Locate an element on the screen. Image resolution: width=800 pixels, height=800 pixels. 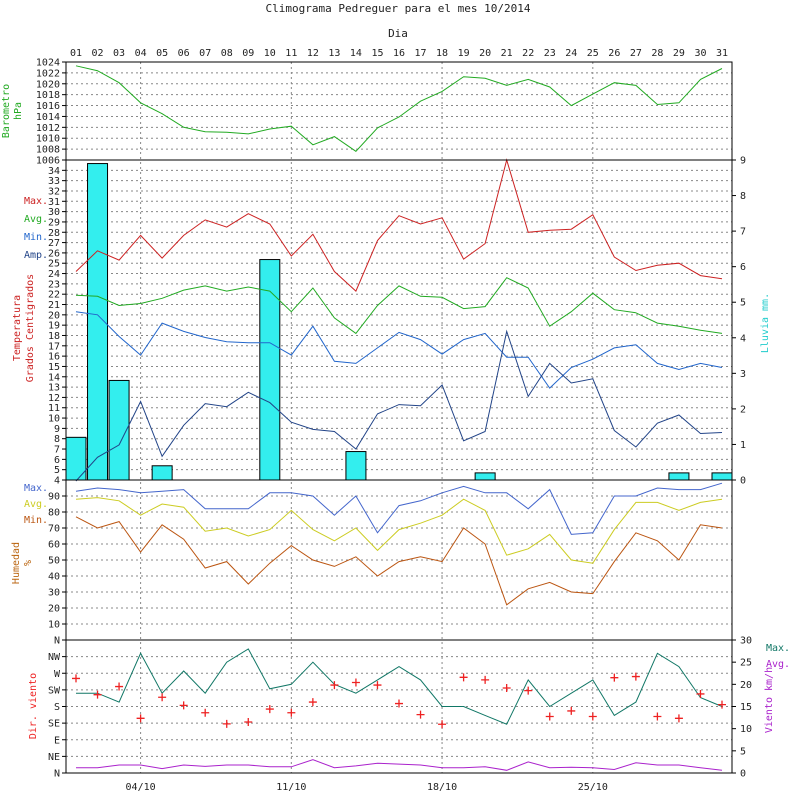
temp-axis-tick-label: 12 is located at coordinates (54, 398).